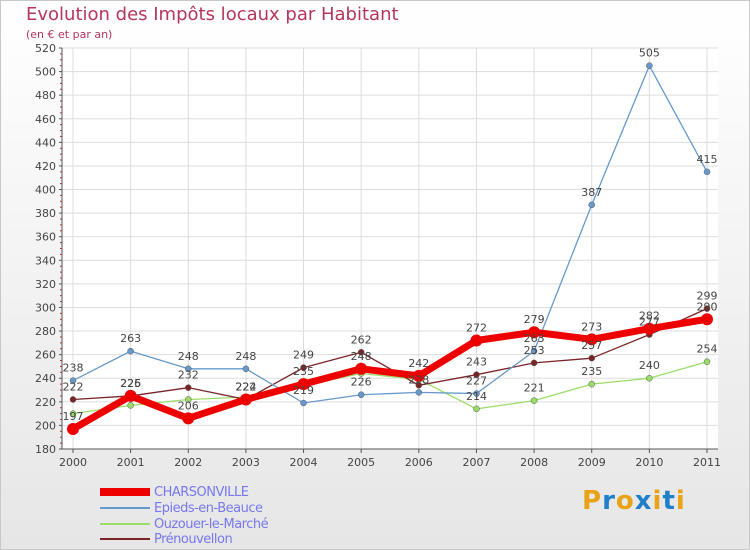 The height and width of the screenshot is (550, 750). What do you see at coordinates (591, 326) in the screenshot?
I see `data-label-charsonville: 273` at bounding box center [591, 326].